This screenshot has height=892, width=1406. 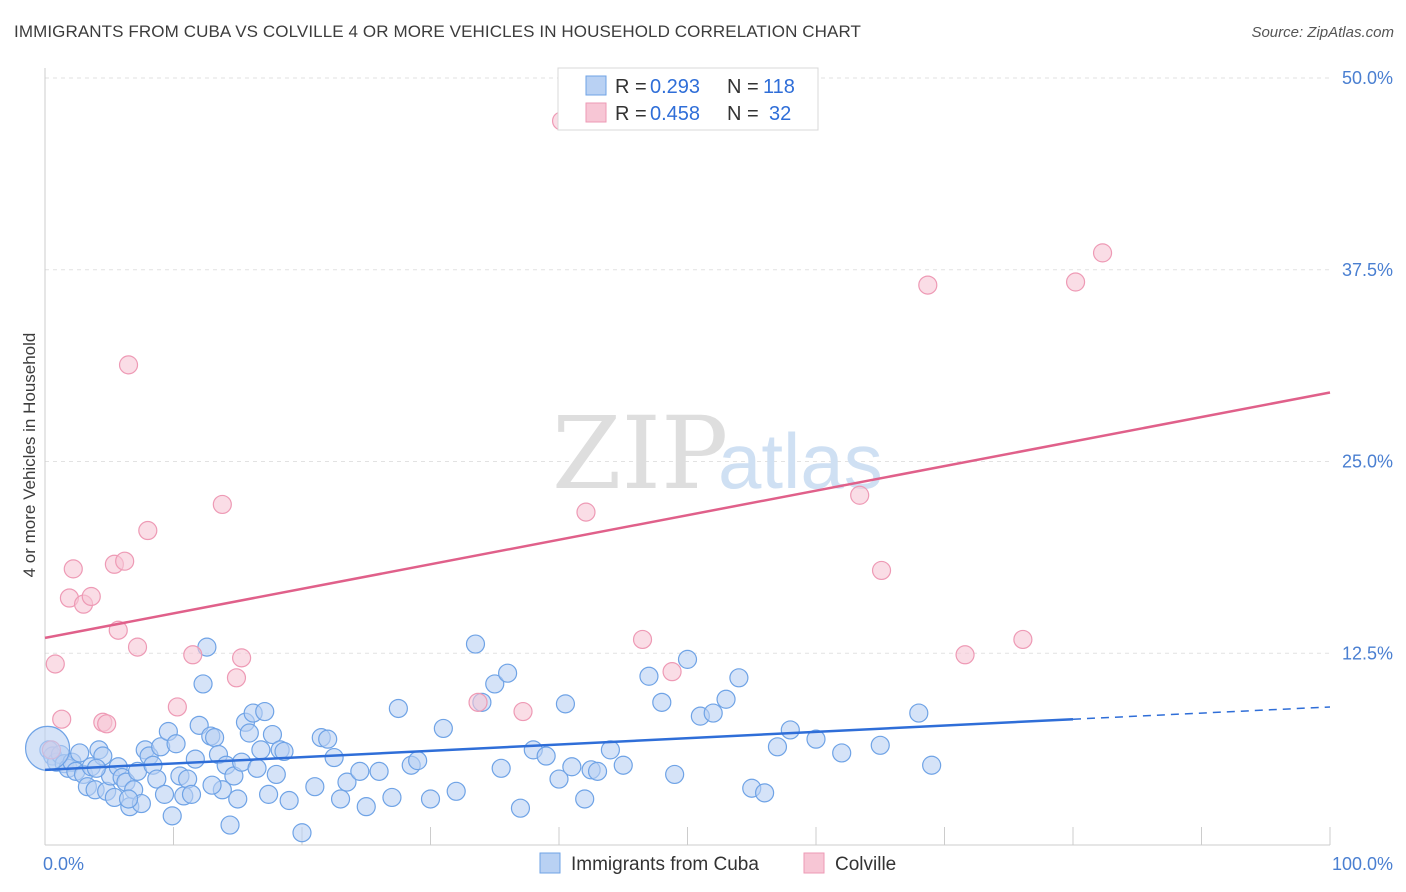 I want to click on y-tick-label: 50.0%, so click(x=1367, y=78).